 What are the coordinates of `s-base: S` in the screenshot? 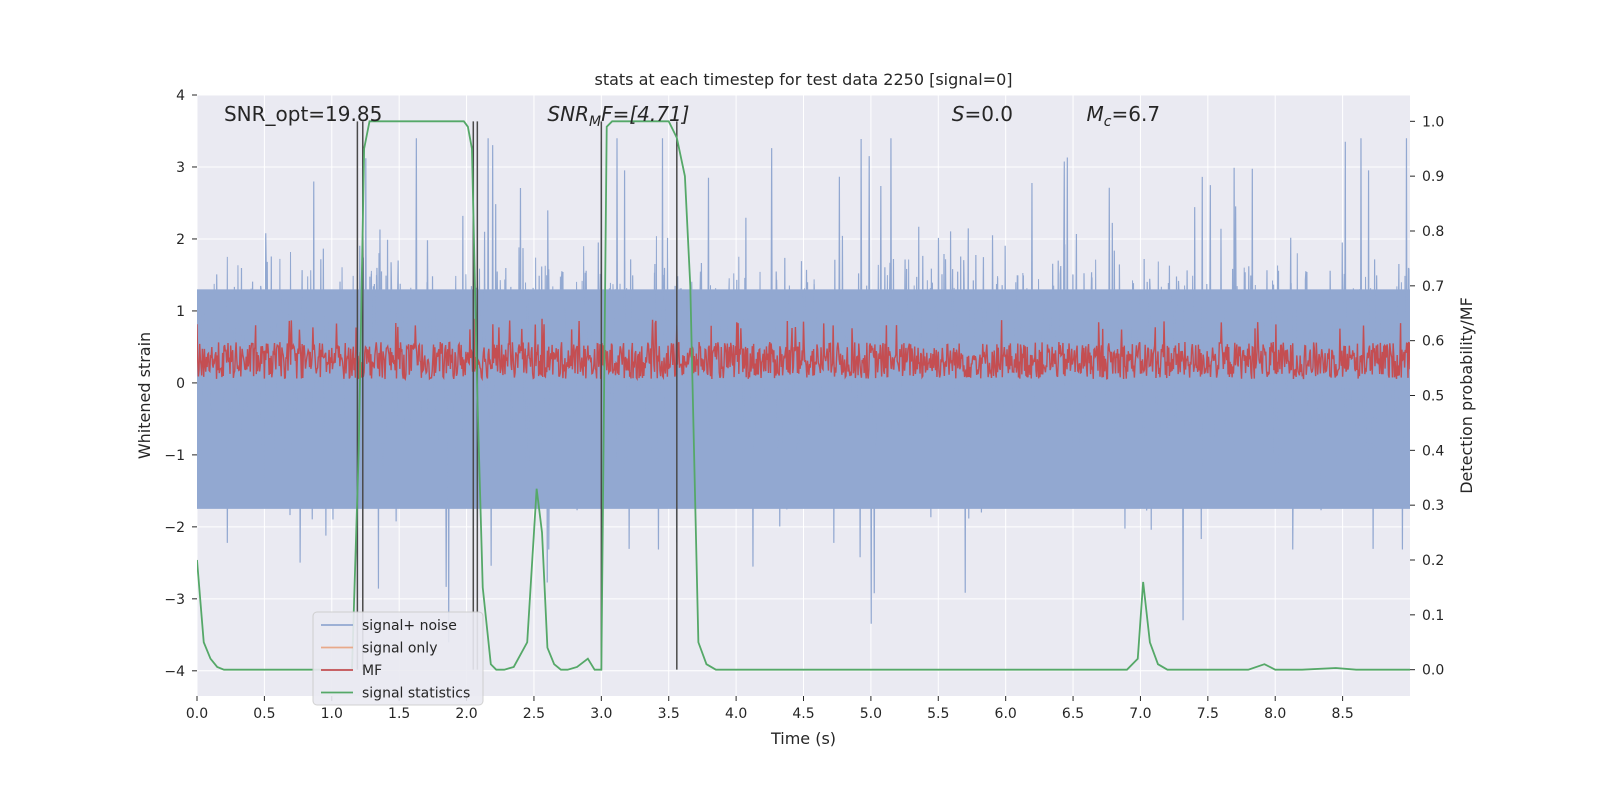 It's located at (958, 114).